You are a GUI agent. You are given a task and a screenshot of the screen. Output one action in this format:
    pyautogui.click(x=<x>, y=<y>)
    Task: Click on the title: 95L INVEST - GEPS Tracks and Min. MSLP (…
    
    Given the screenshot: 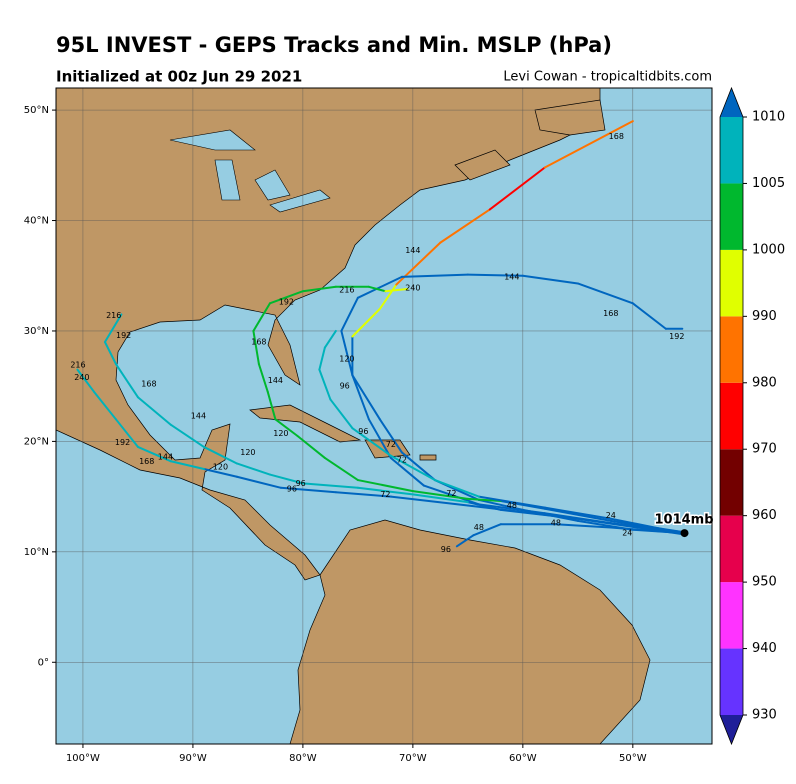 What is the action you would take?
    pyautogui.click(x=334, y=45)
    